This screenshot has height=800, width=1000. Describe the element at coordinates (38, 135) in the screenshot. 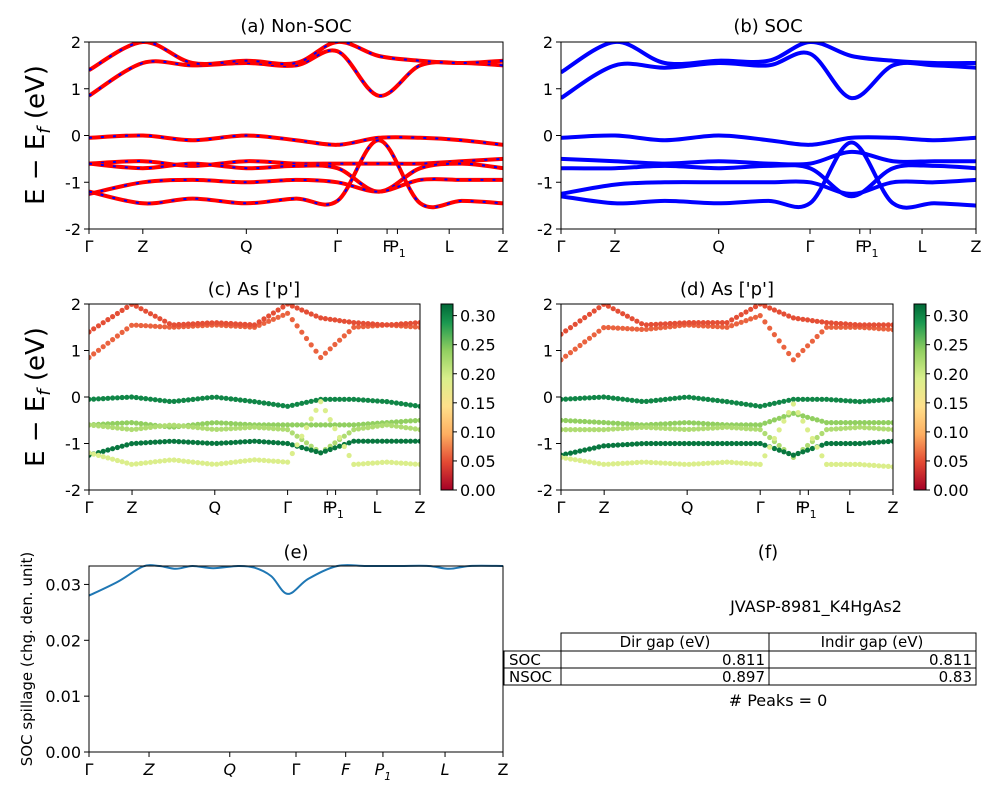

I see `ylabel-top: E − Ef (eV)` at that location.